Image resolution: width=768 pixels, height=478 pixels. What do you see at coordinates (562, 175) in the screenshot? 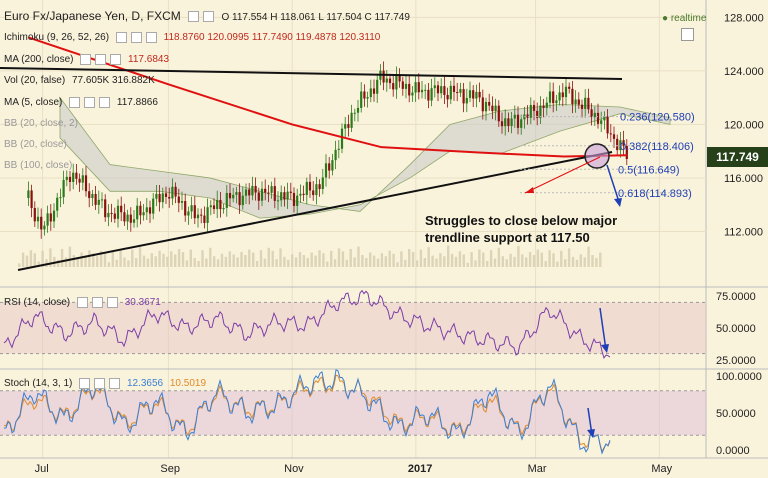
I see `red-arrow` at bounding box center [562, 175].